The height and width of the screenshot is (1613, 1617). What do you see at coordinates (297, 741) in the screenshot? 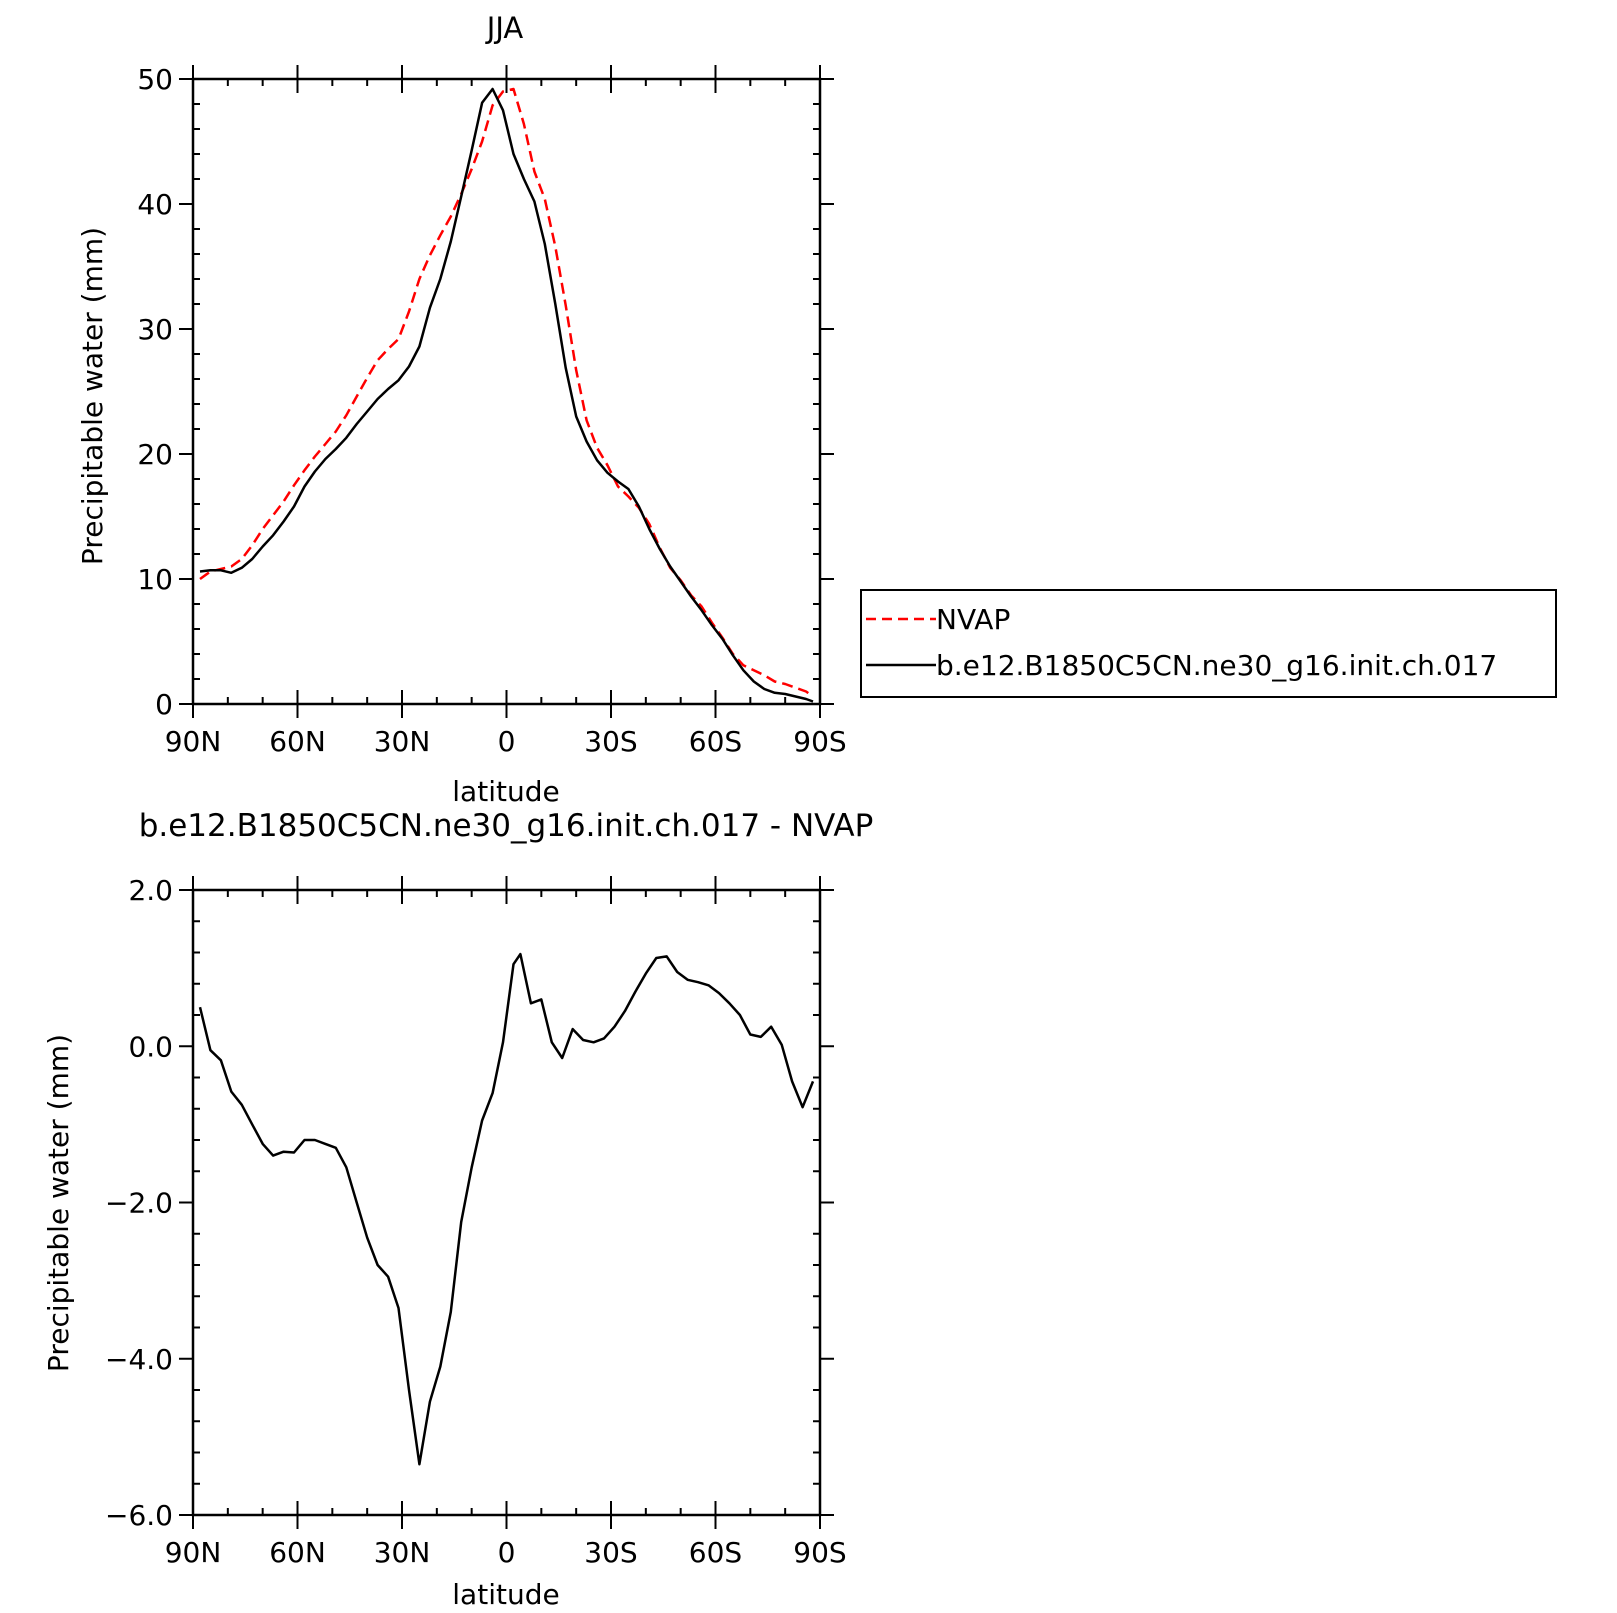
I see `top-x-tick-label: 60N` at bounding box center [297, 741].